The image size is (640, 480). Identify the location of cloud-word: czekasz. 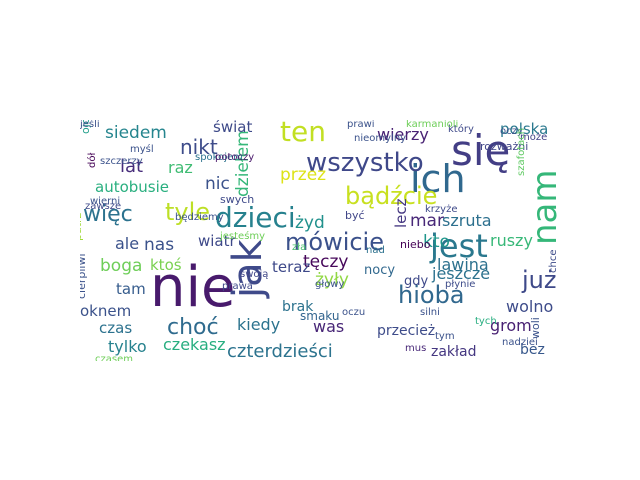
(194, 344).